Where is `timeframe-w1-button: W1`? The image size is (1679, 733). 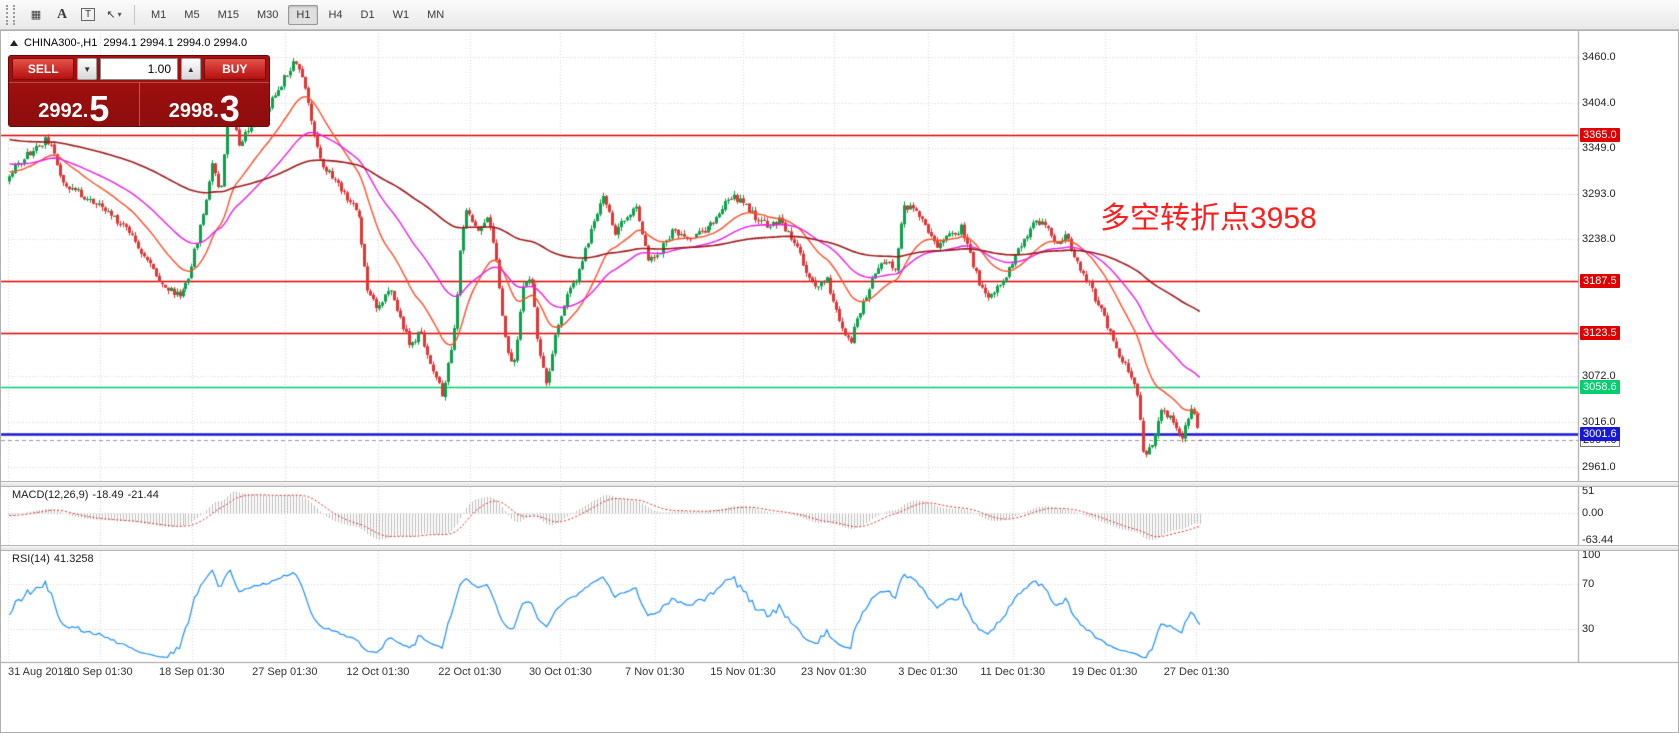
timeframe-w1-button: W1 is located at coordinates (401, 14).